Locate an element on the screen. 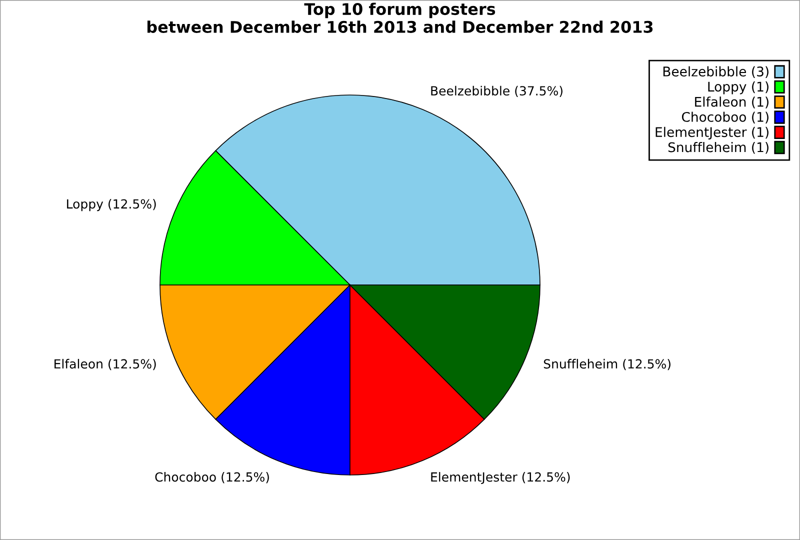 This screenshot has height=540, width=800. data-label: Snuffleheim (12.5%) is located at coordinates (607, 364).